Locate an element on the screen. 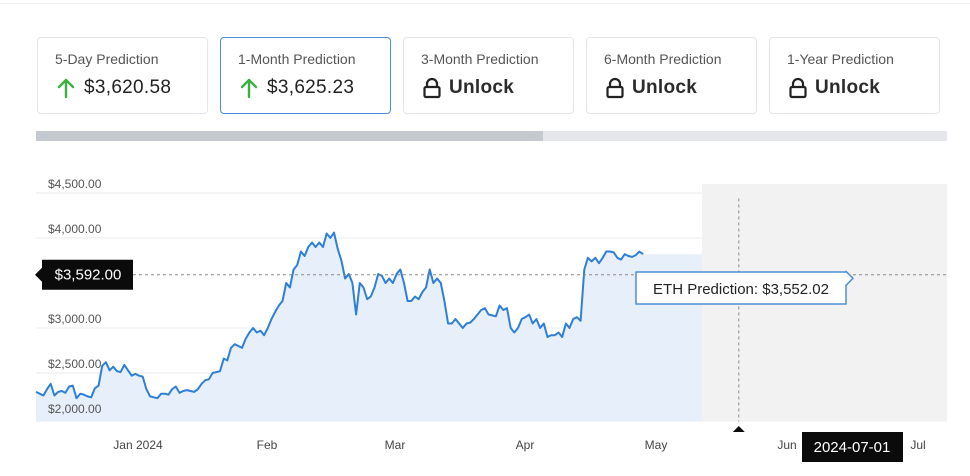 The width and height of the screenshot is (970, 476). date-badge-bg is located at coordinates (817, 444).